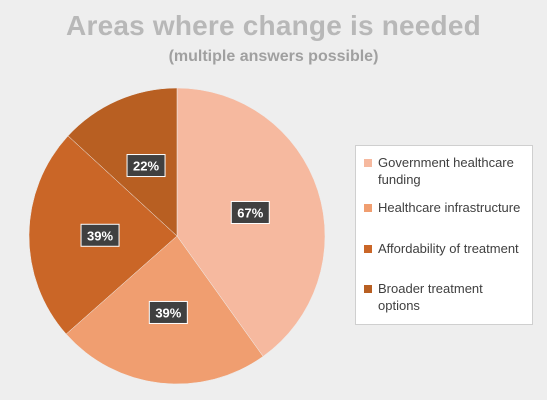 The width and height of the screenshot is (547, 400). What do you see at coordinates (430, 297) in the screenshot?
I see `legend-label: Broader treatment options` at bounding box center [430, 297].